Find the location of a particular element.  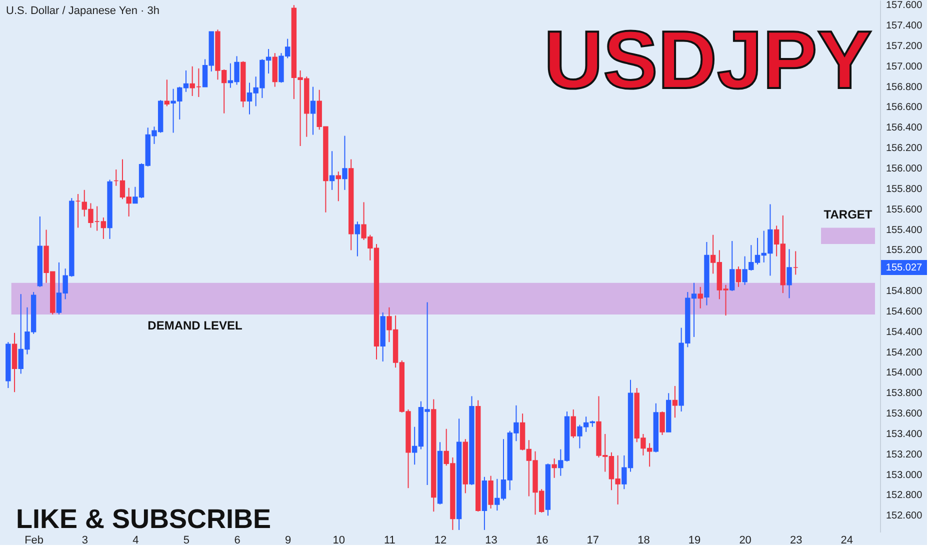

y-tick-label: 156.000 is located at coordinates (904, 168).